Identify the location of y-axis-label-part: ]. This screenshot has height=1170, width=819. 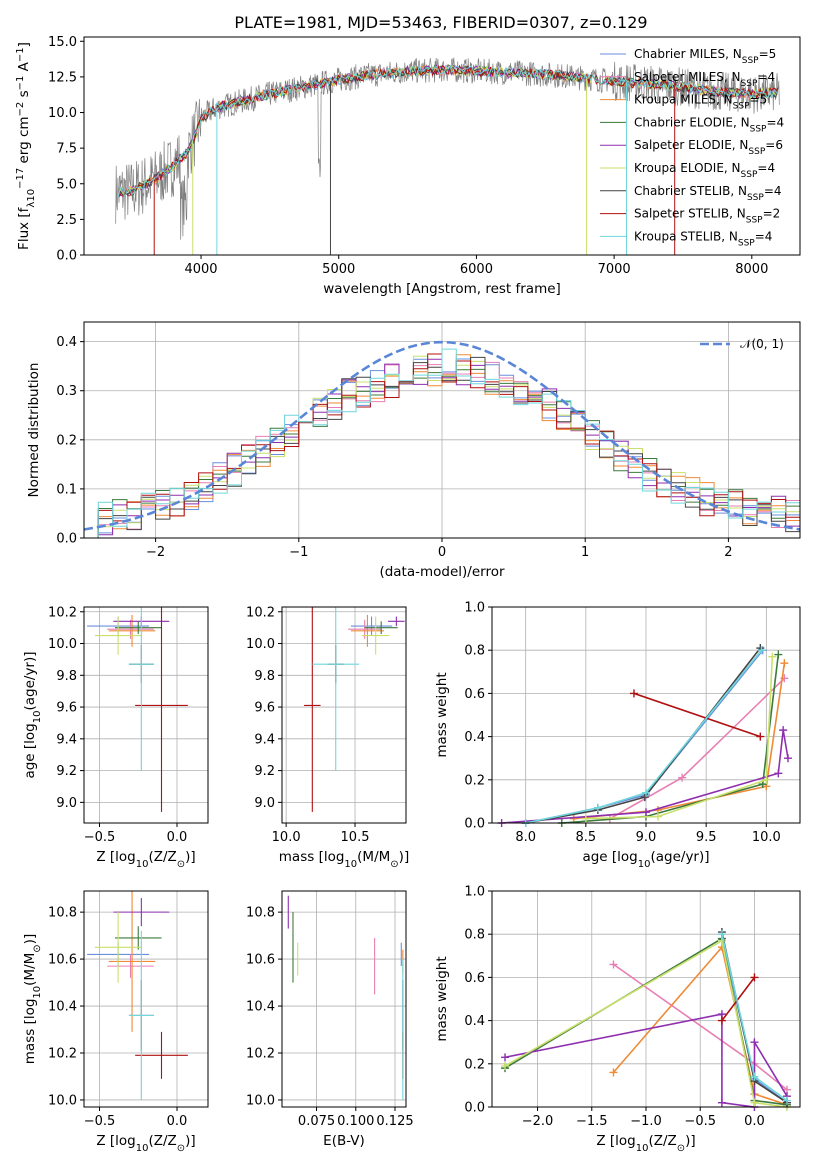
(24, 44).